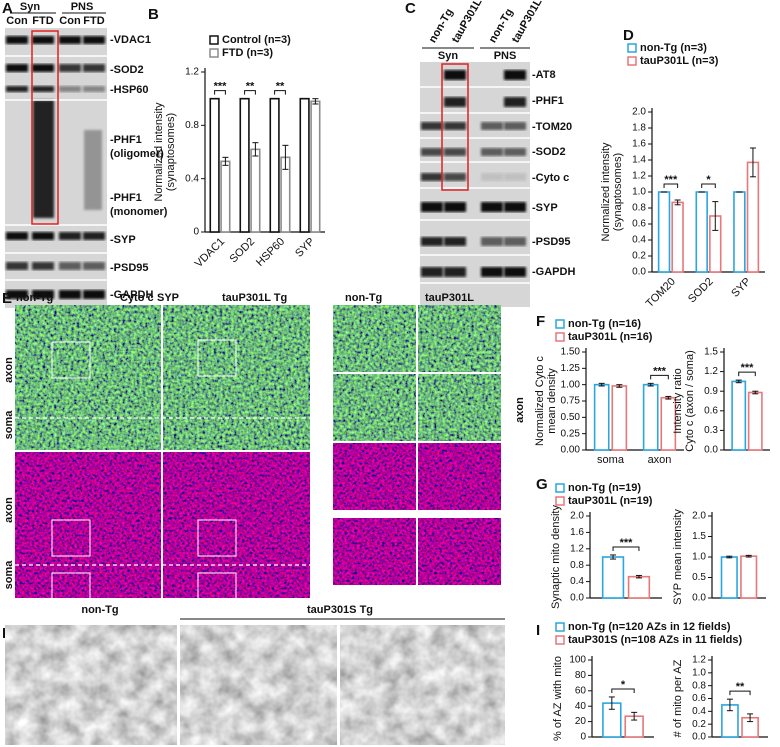 The image size is (780, 747). Describe the element at coordinates (639, 256) in the screenshot. I see `y-tick-label: 0.2` at that location.